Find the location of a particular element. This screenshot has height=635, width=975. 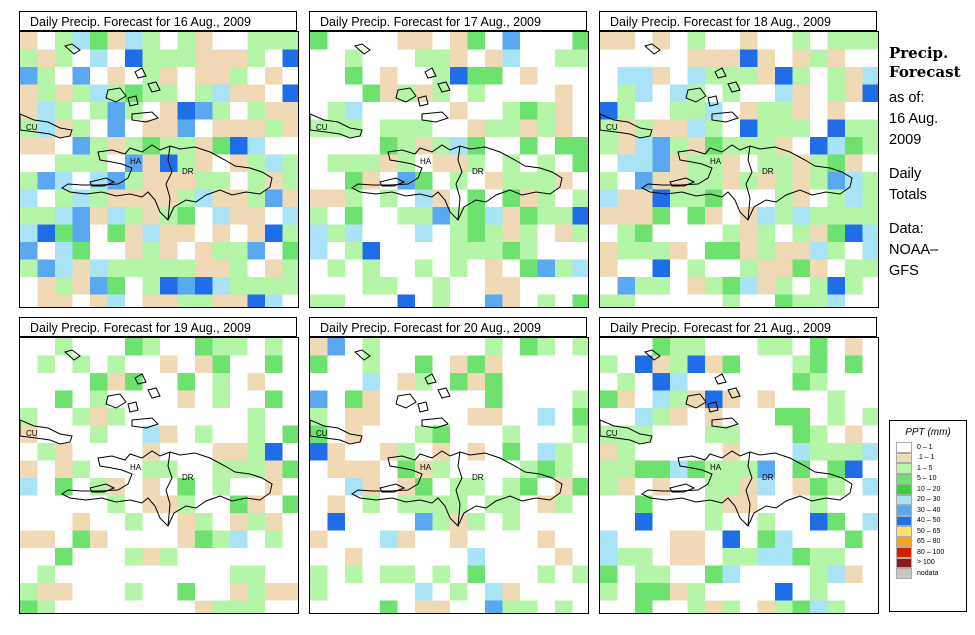

legend-label: 20 – 30 is located at coordinates (929, 500).